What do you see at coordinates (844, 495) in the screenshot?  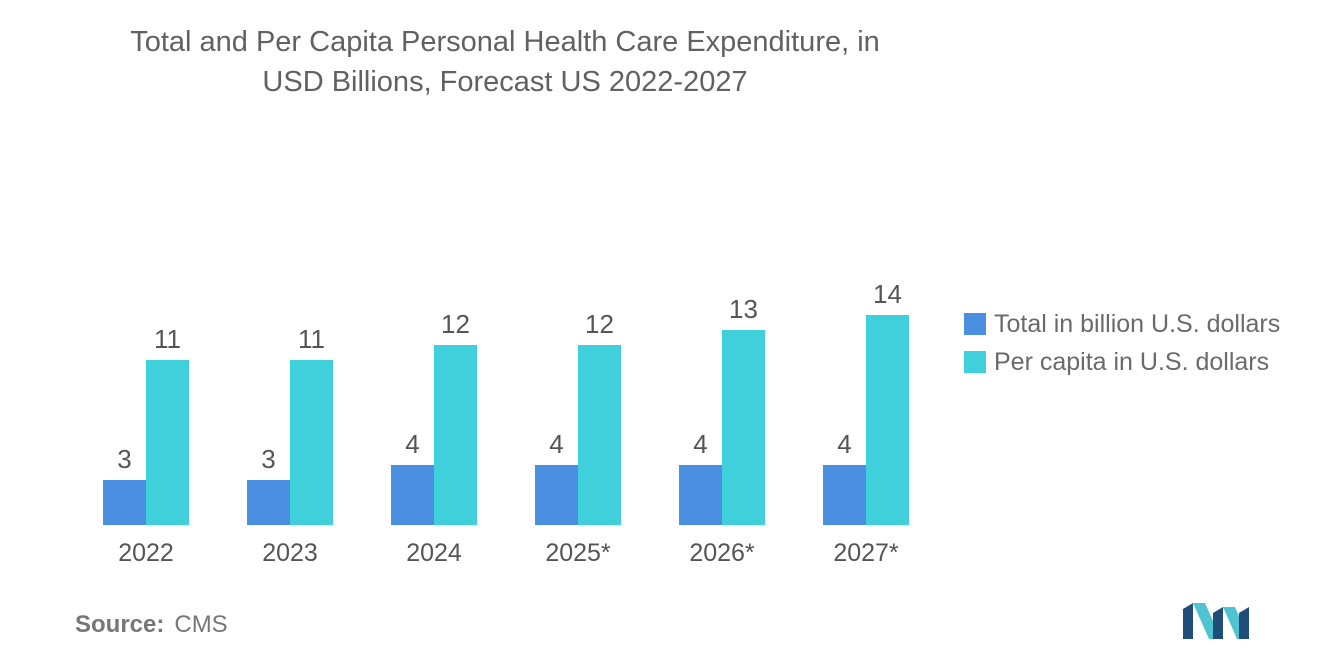 I see `bar-total-2027` at bounding box center [844, 495].